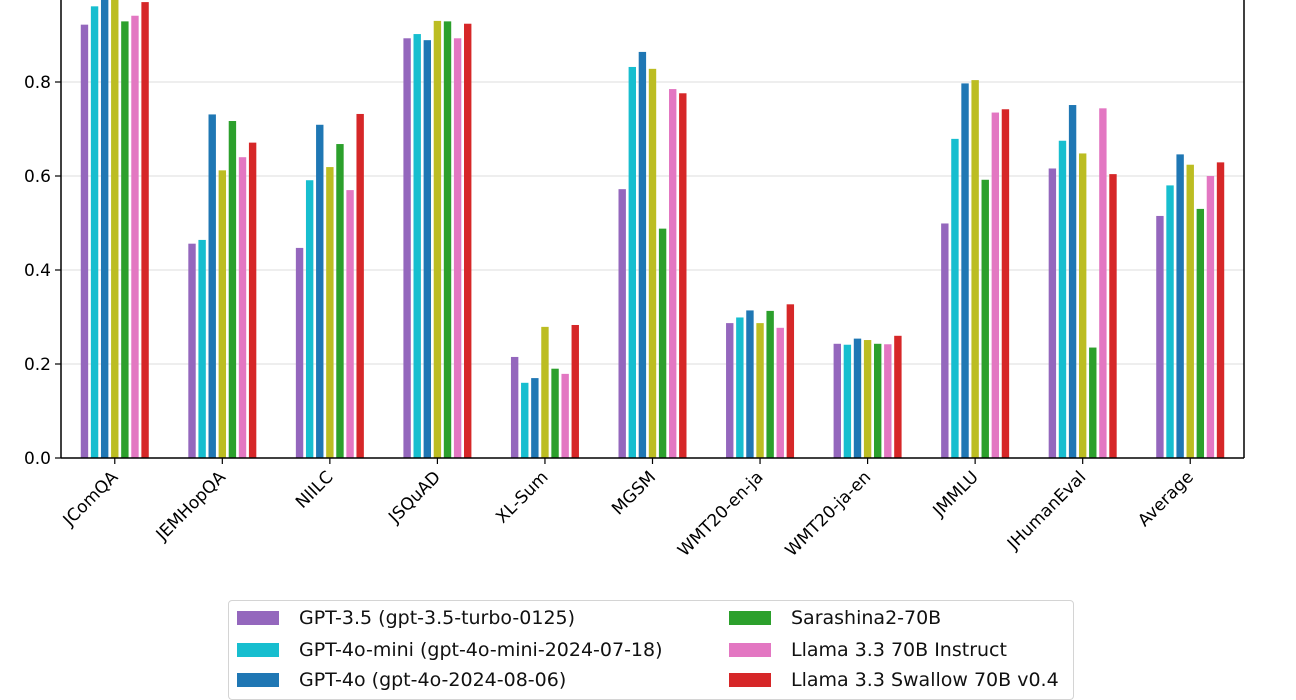 The height and width of the screenshot is (700, 1296). Describe the element at coordinates (37, 459) in the screenshot. I see `y-tick-label: 0.0` at that location.